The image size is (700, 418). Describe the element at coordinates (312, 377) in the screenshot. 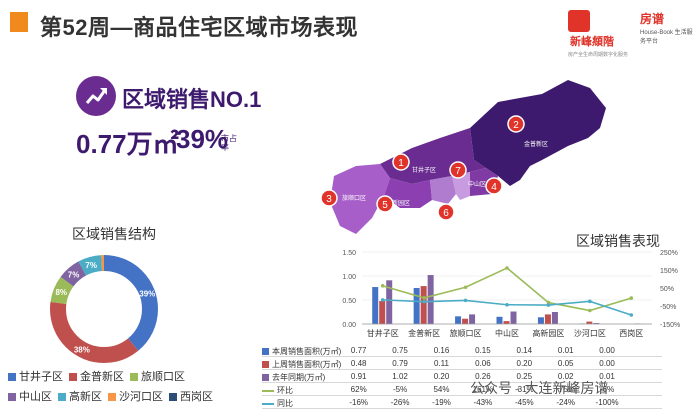

I see `table-row-label: 去年同期(万㎡)` at that location.